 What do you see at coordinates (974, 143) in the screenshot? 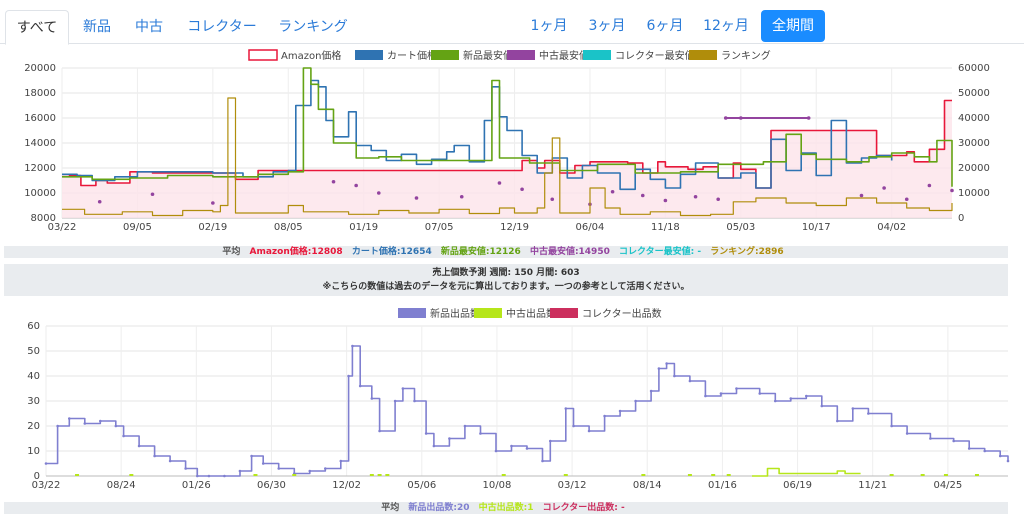
I see `y-right-tick-label: 30000` at bounding box center [974, 143].